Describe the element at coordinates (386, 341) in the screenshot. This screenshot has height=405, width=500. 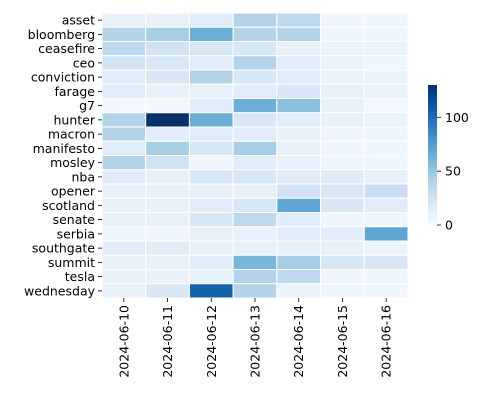
I see `x-tick-label-2024-06-16: 2024-06-16` at that location.